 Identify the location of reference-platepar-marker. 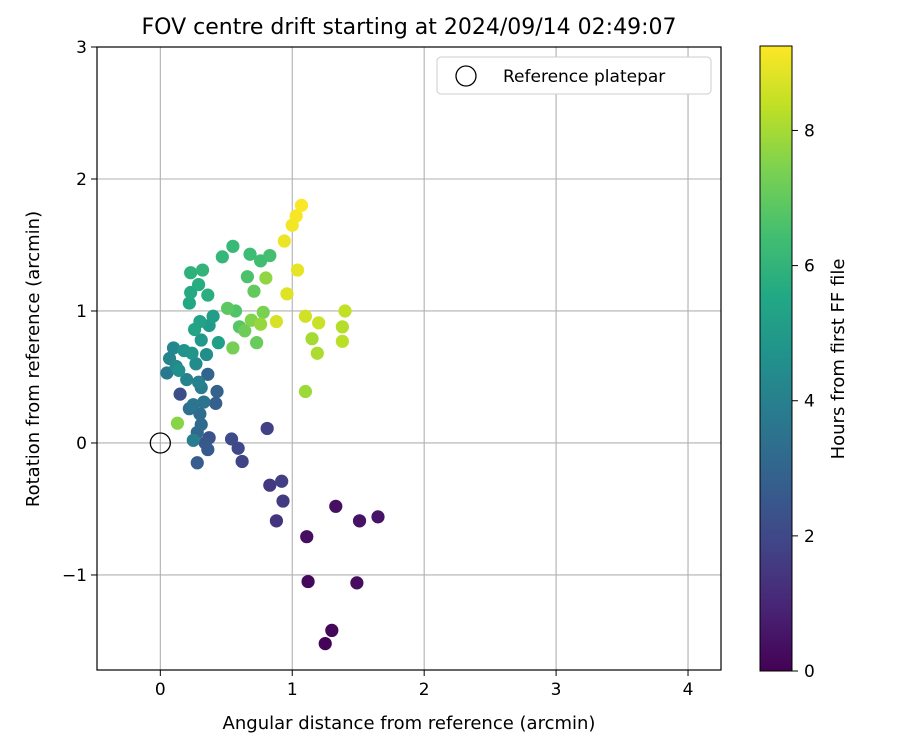
(160, 443).